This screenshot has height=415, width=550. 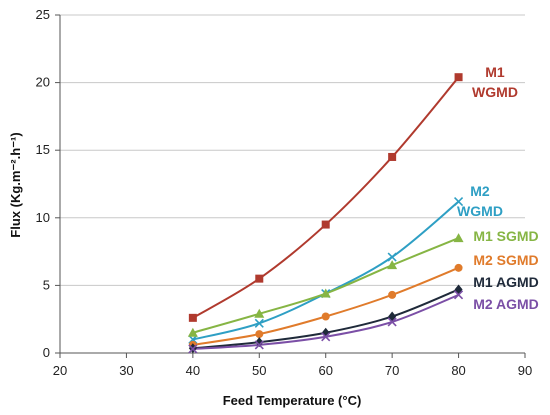 I want to click on y-tick-label: 15, so click(x=43, y=149).